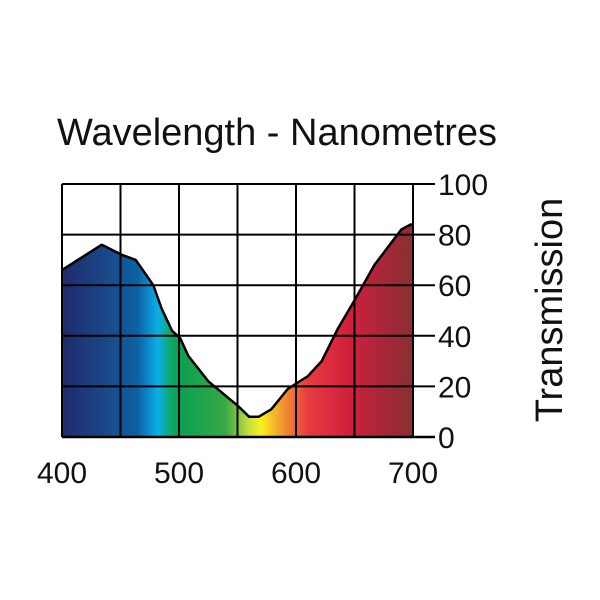 The image size is (600, 600). What do you see at coordinates (550, 310) in the screenshot?
I see `y-axis-label: Transmission` at bounding box center [550, 310].